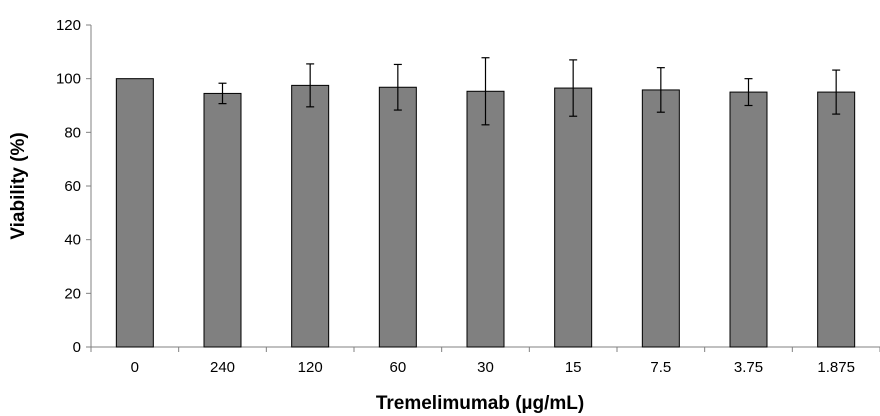 The height and width of the screenshot is (416, 880). What do you see at coordinates (72, 293) in the screenshot?
I see `y-tick-label: 20` at bounding box center [72, 293].